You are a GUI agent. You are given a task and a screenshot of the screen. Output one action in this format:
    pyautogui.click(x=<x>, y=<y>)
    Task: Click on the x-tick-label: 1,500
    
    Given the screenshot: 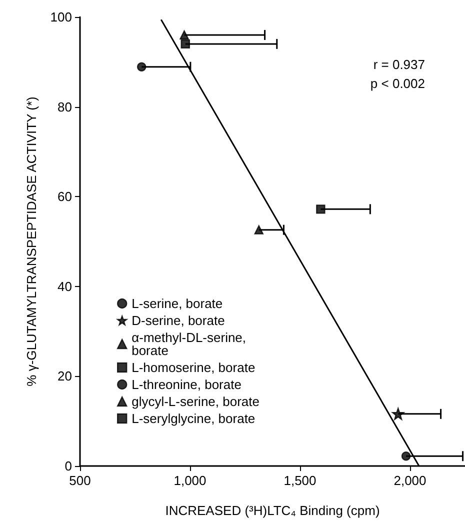 What is the action you would take?
    pyautogui.click(x=300, y=480)
    